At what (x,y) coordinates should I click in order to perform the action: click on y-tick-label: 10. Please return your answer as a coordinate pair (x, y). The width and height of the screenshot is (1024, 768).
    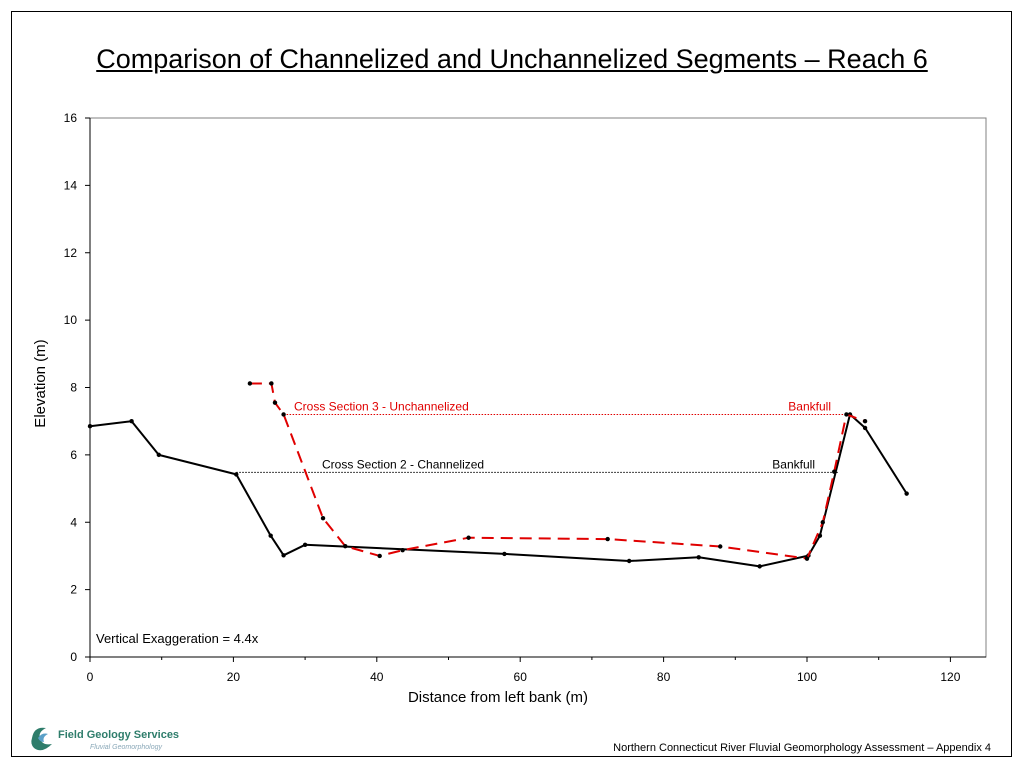
    Looking at the image, I should click on (71, 320).